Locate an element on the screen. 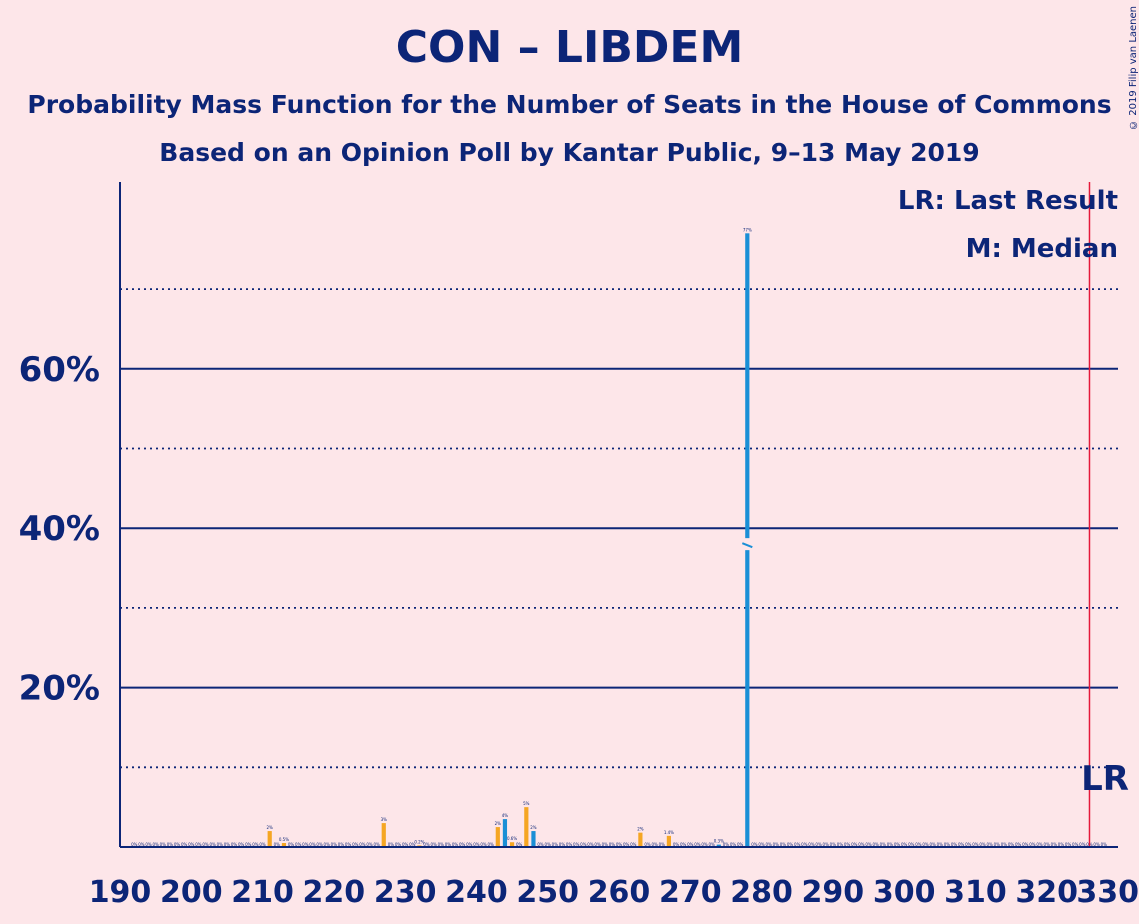  x-tick-label-280: 280 is located at coordinates (761, 892).